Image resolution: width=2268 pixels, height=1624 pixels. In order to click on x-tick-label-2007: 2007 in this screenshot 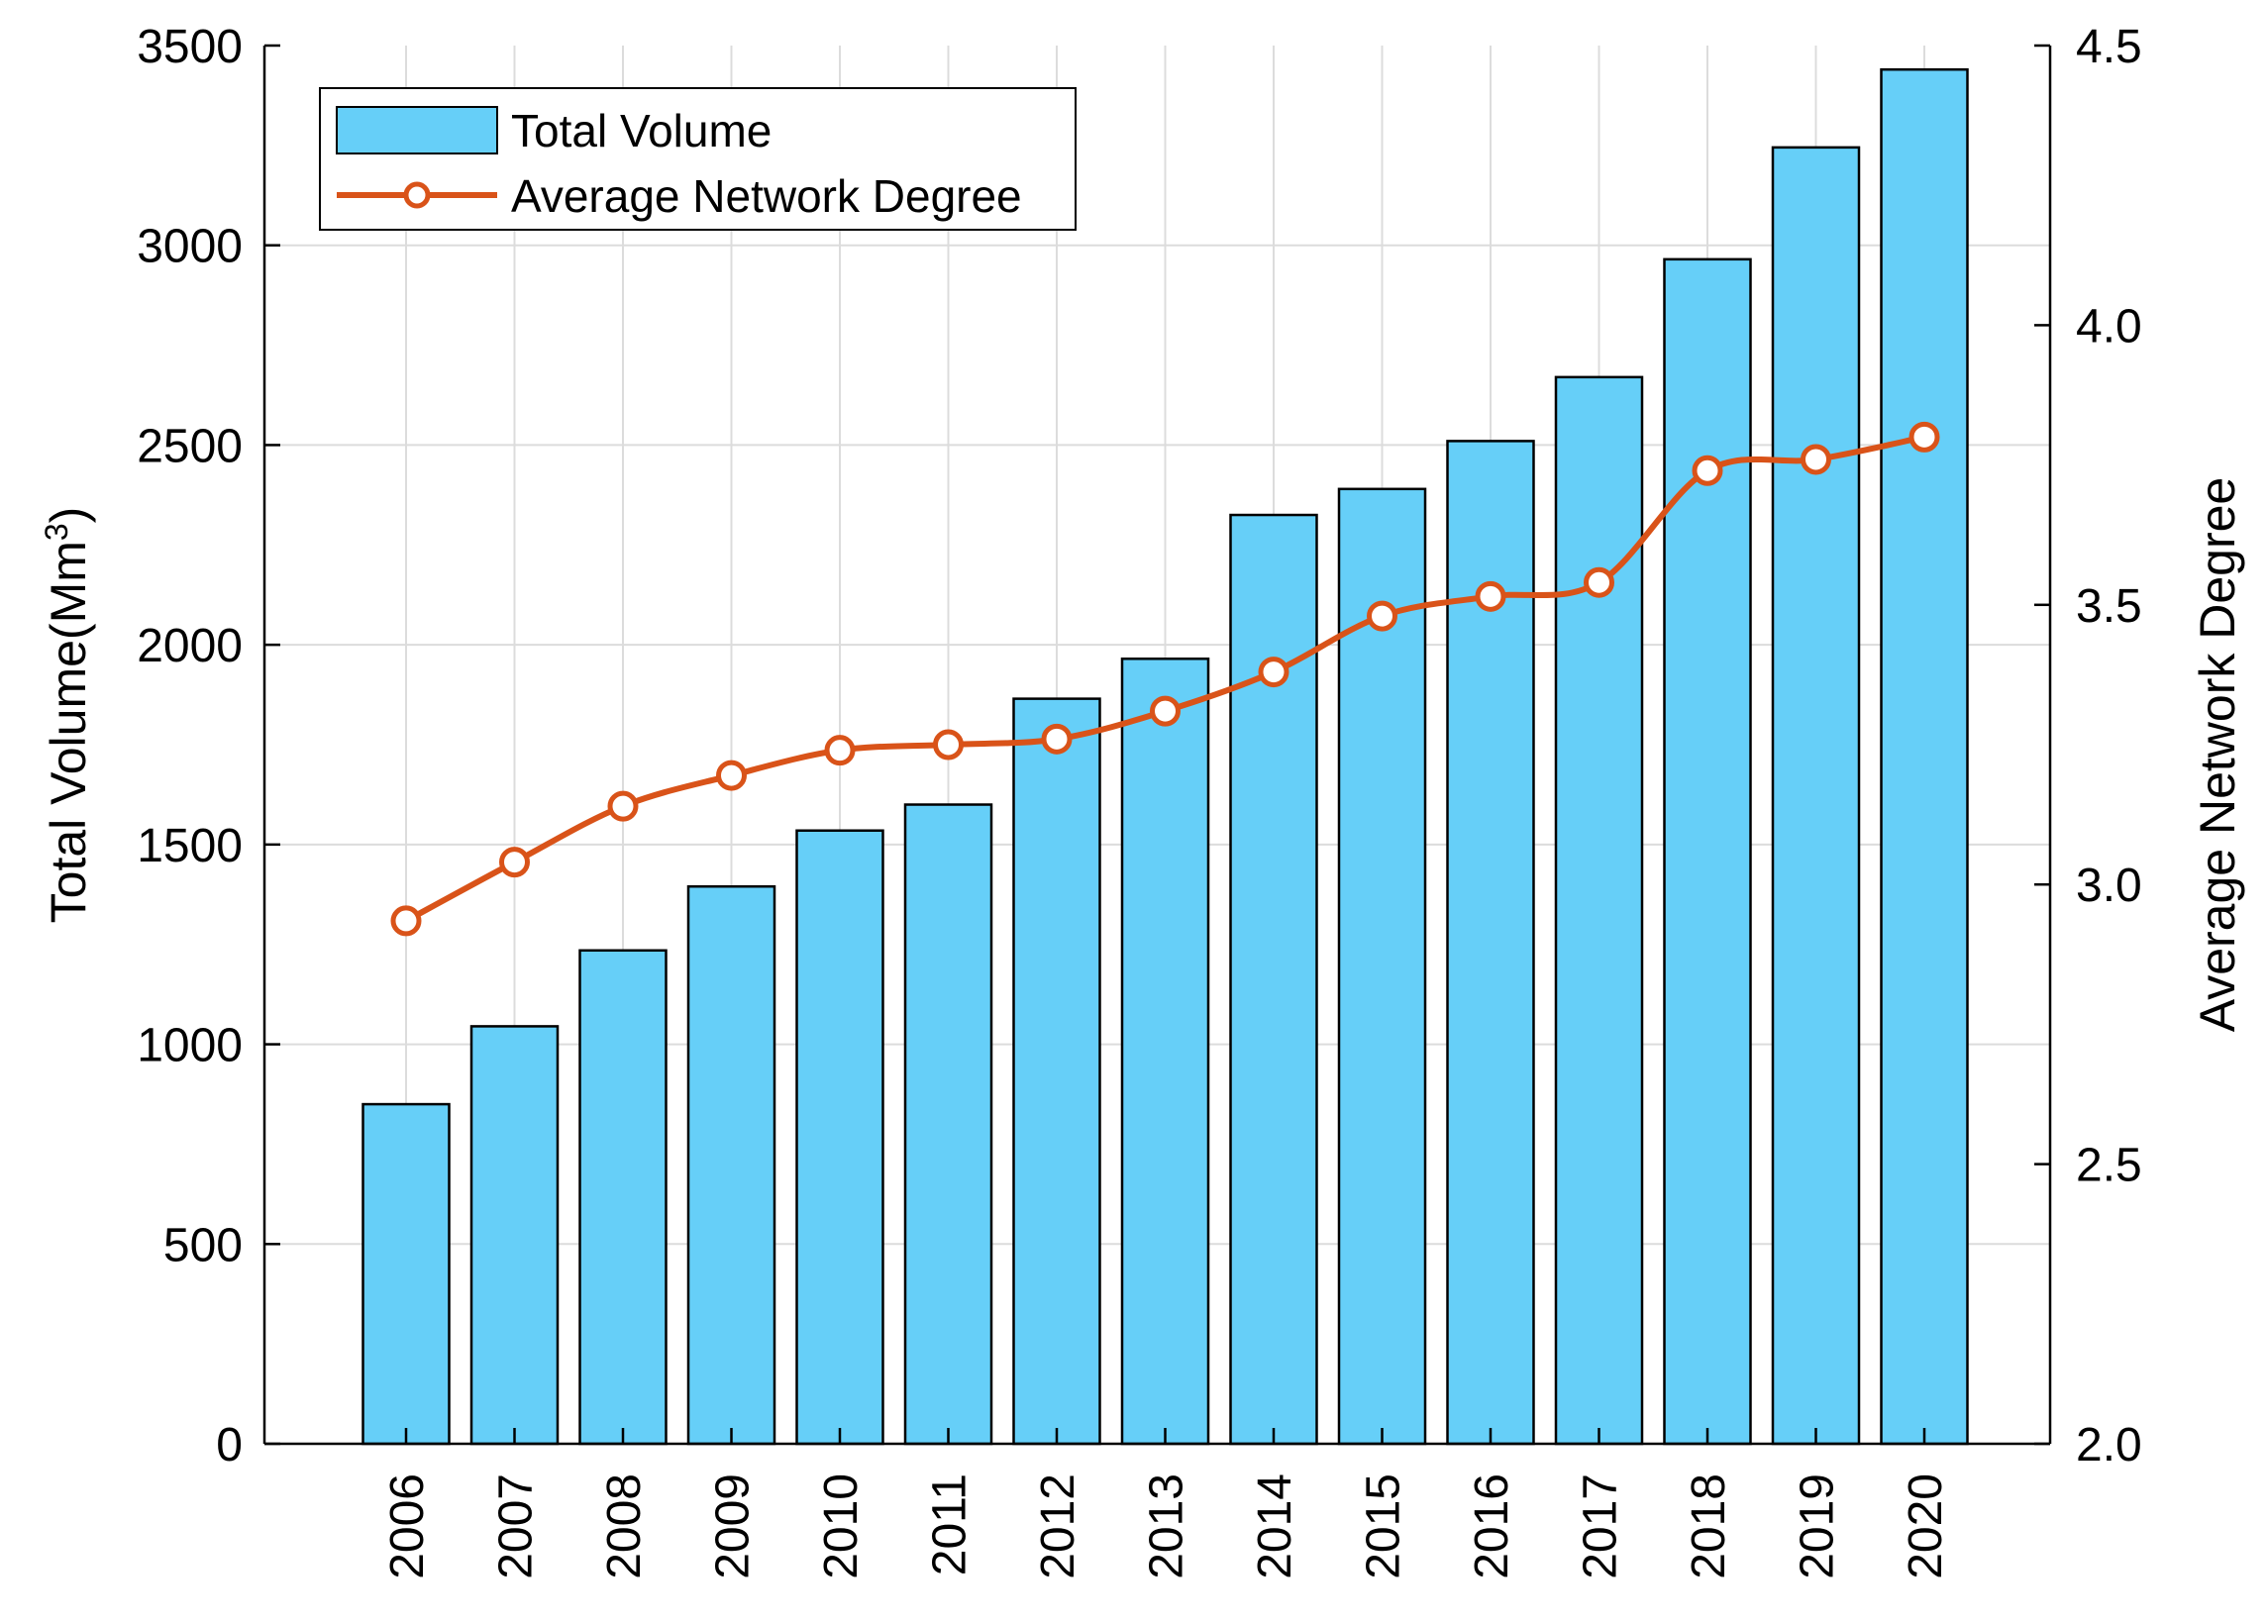, I will do `click(516, 1526)`.